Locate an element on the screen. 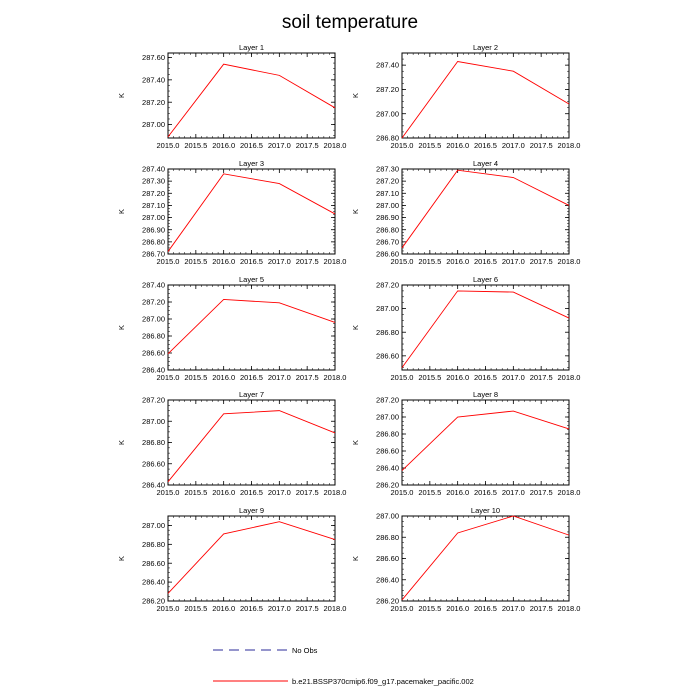  layer-2-title: Layer 2 is located at coordinates (485, 47).